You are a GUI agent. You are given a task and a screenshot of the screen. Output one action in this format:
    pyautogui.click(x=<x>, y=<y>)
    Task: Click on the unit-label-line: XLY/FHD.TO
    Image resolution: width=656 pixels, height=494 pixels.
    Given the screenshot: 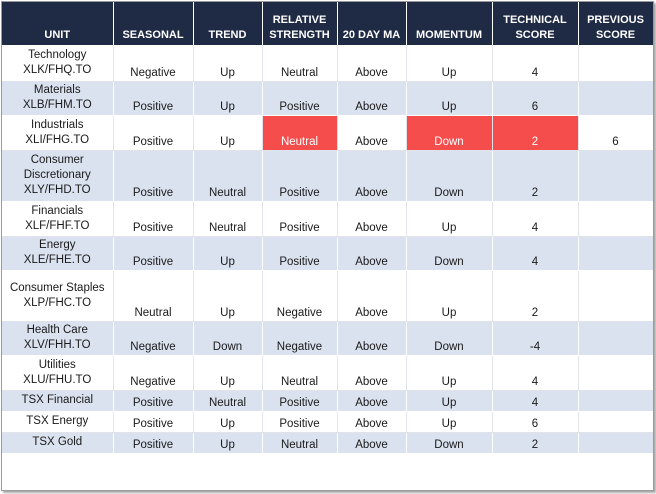 What is the action you would take?
    pyautogui.click(x=57, y=190)
    